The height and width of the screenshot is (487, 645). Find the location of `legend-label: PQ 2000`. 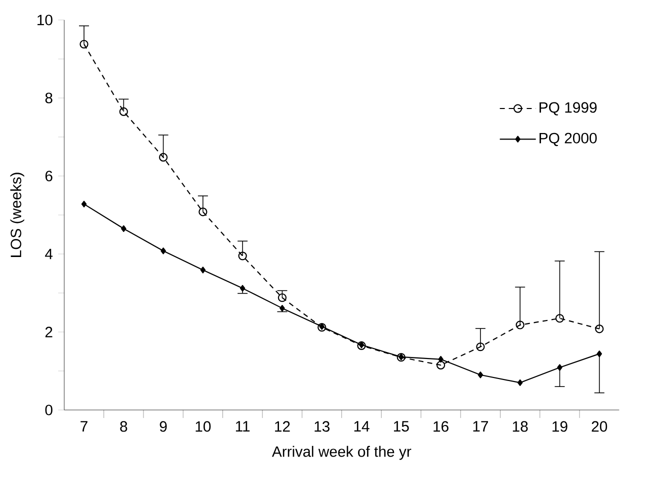

legend-label: PQ 2000 is located at coordinates (568, 139).